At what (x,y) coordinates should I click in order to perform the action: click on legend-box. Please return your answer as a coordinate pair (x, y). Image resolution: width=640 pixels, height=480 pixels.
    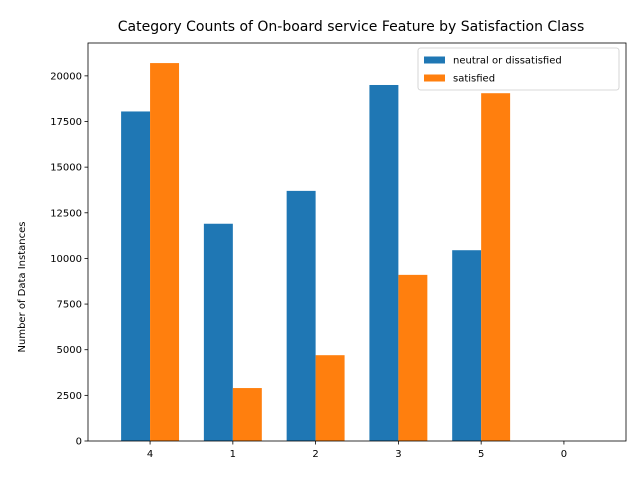
    Looking at the image, I should click on (518, 69).